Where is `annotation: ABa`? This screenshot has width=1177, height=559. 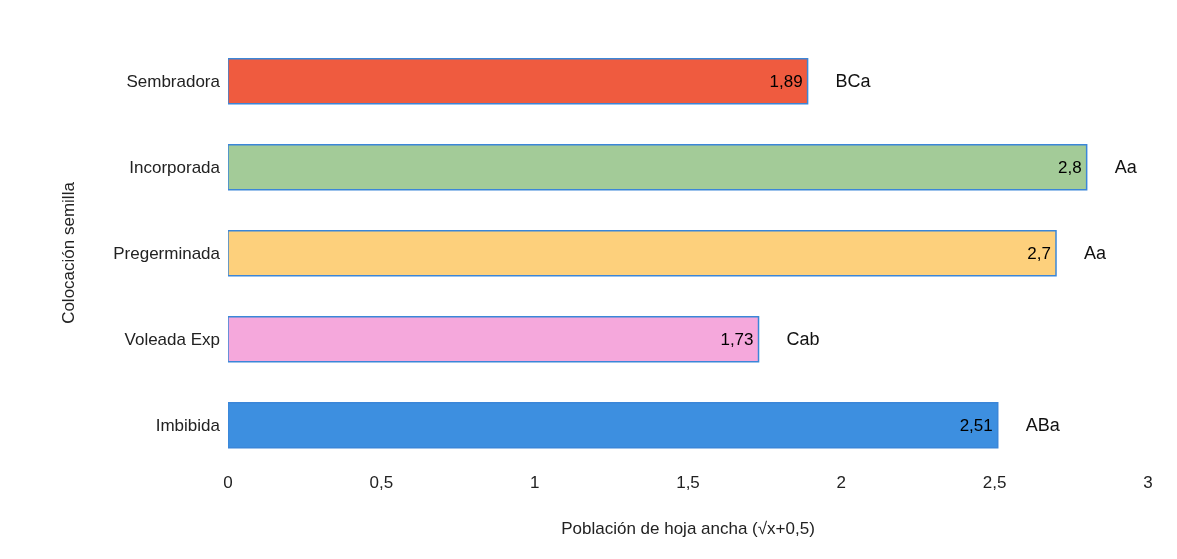 annotation: ABa is located at coordinates (1043, 425).